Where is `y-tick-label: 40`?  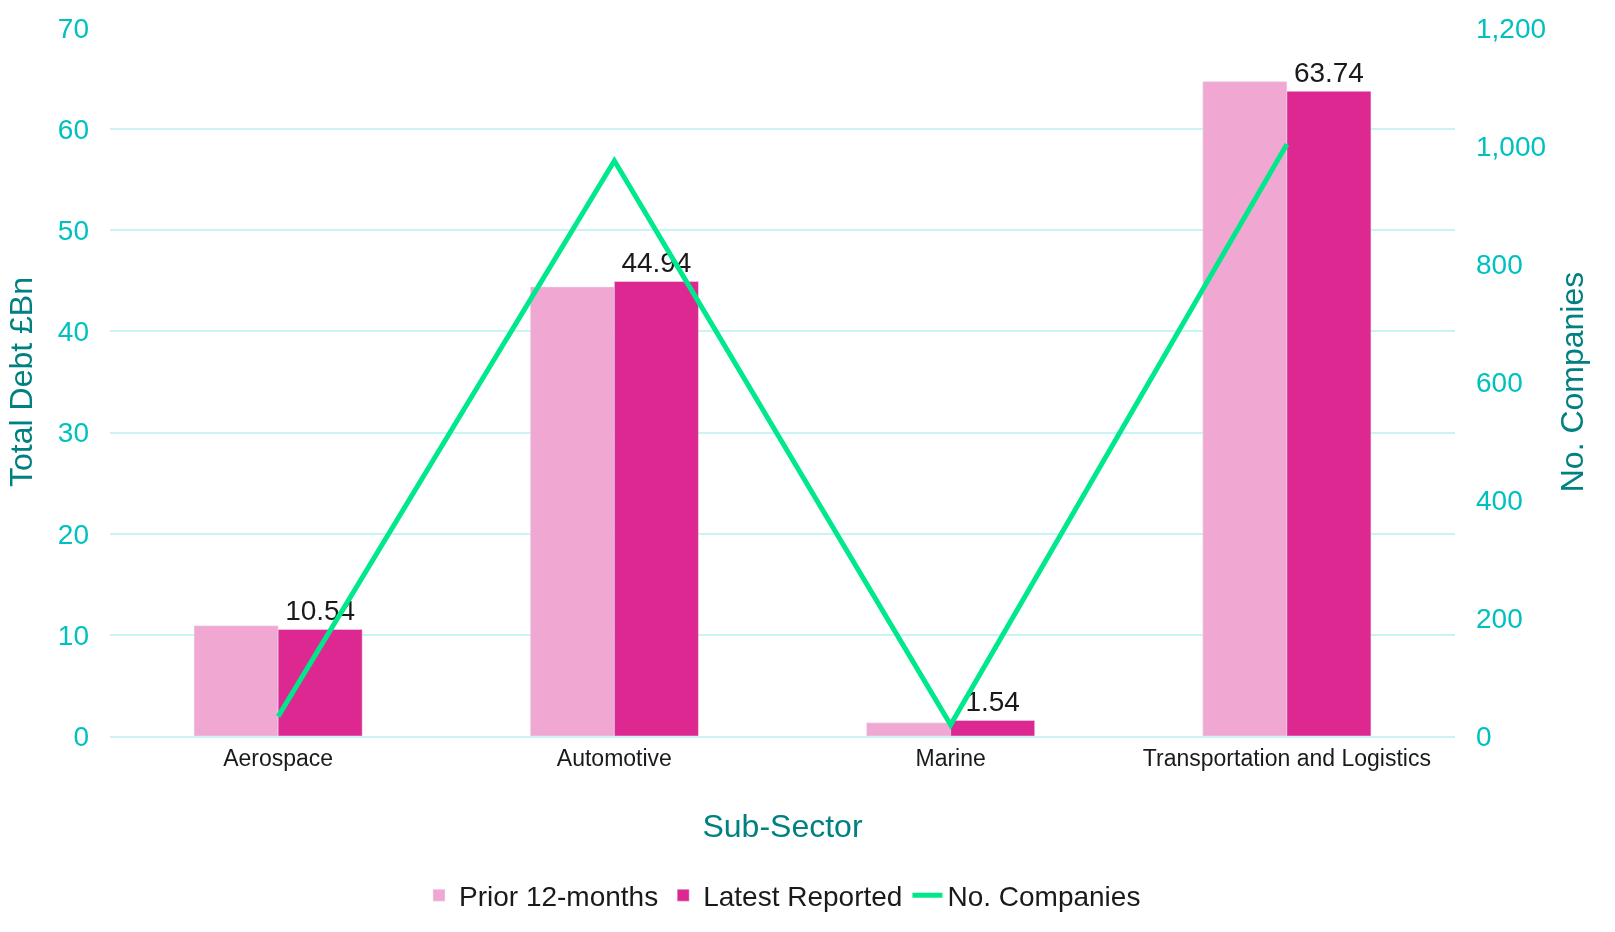 y-tick-label: 40 is located at coordinates (73, 332).